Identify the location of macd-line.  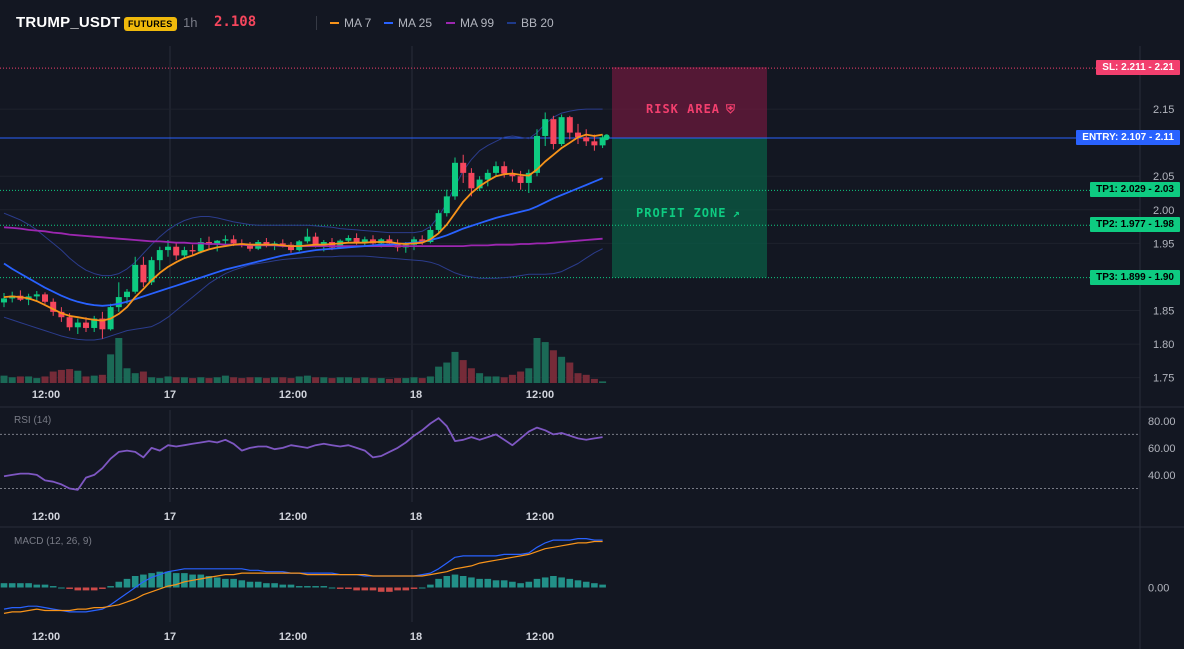
(303, 575).